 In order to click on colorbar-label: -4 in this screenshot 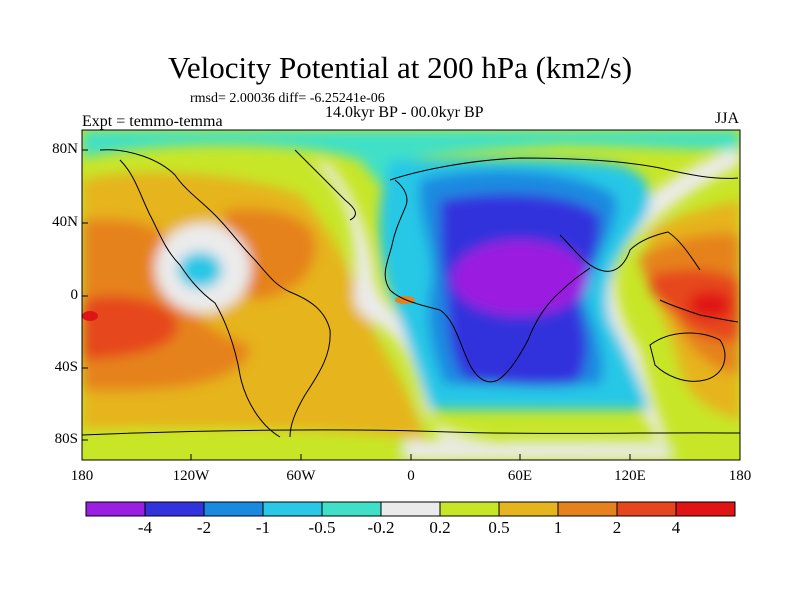, I will do `click(145, 527)`.